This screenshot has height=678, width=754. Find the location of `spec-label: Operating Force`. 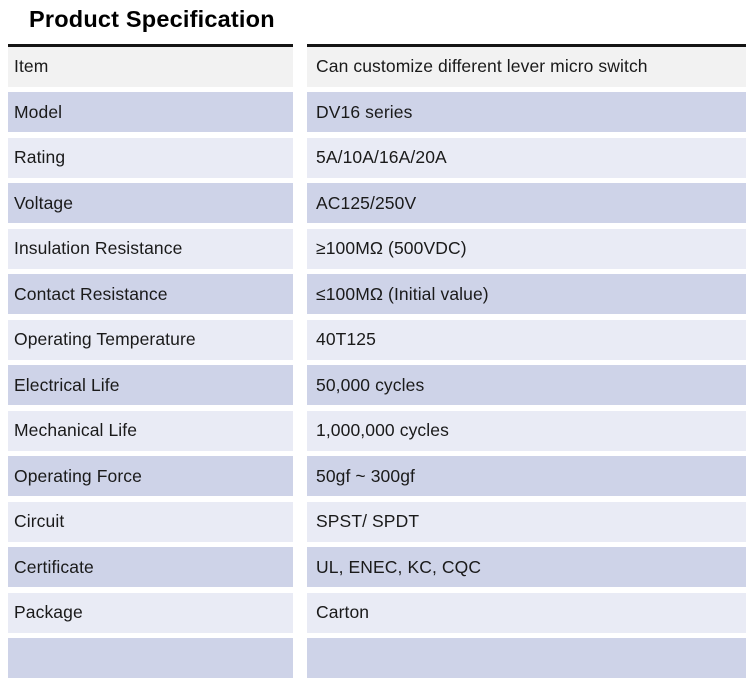

spec-label: Operating Force is located at coordinates (150, 476).